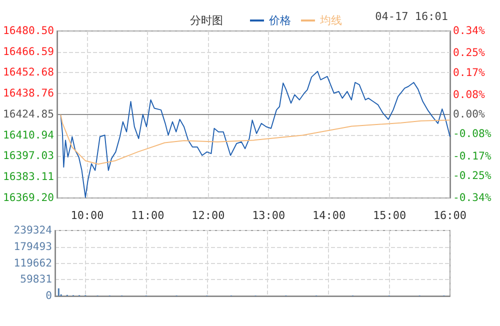  Describe the element at coordinates (469, 53) in the screenshot. I see `y2-tick-label: 0.25%` at that location.